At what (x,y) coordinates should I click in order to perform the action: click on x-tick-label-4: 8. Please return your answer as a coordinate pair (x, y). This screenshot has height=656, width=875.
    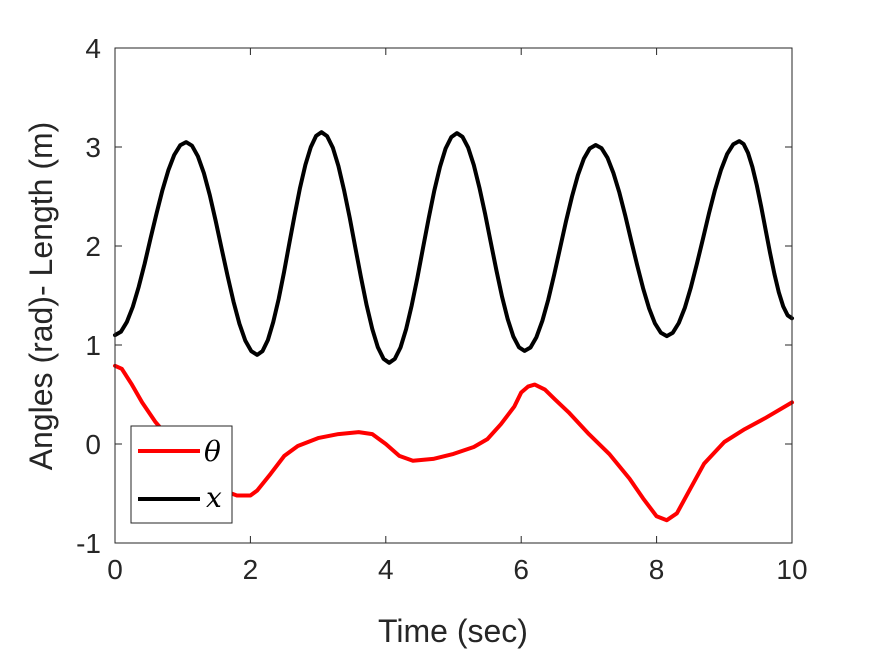
    Looking at the image, I should click on (657, 569).